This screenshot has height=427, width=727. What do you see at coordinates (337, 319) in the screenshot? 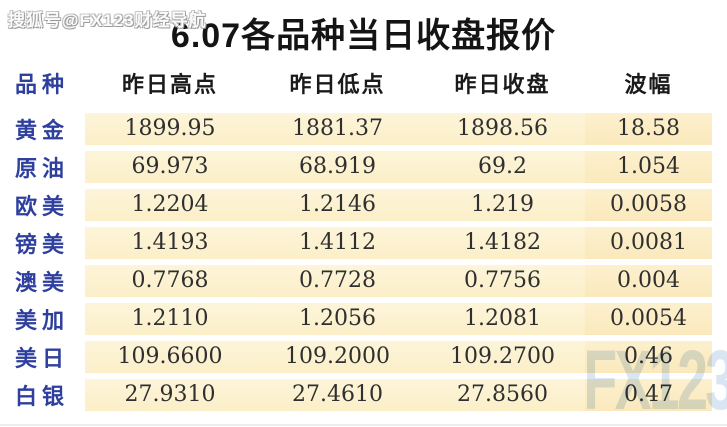
I see `prev-low-value: 1.2056` at bounding box center [337, 319].